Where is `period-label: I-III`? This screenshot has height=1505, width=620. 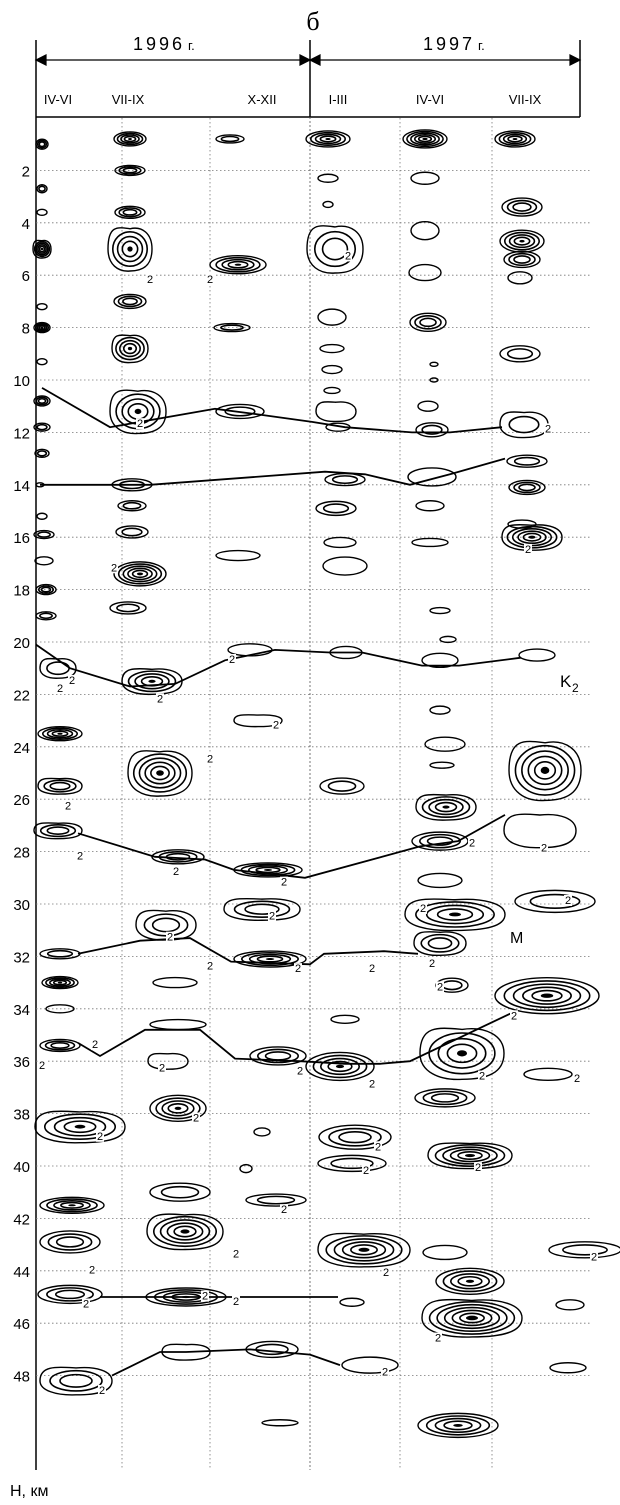
period-label: I-III is located at coordinates (338, 99).